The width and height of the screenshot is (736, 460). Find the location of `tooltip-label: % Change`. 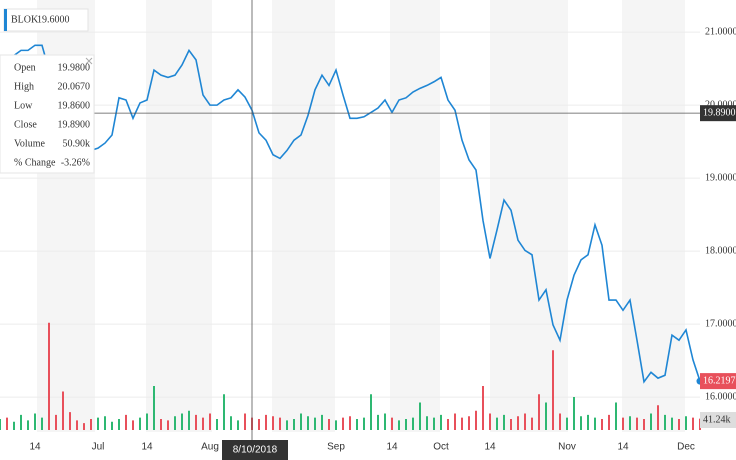

tooltip-label: % Change is located at coordinates (35, 162).